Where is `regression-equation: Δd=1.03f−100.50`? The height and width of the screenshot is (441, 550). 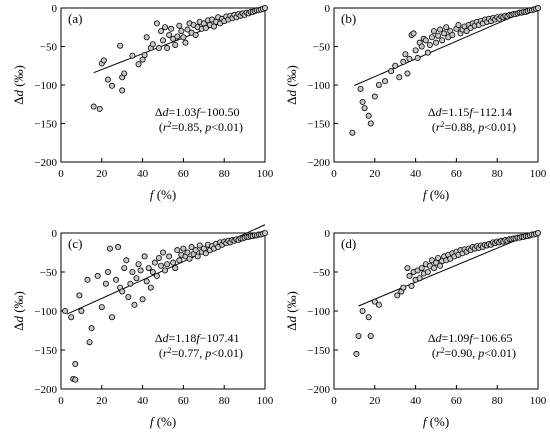
regression-equation: Δd=1.03f−100.50 is located at coordinates (197, 112).